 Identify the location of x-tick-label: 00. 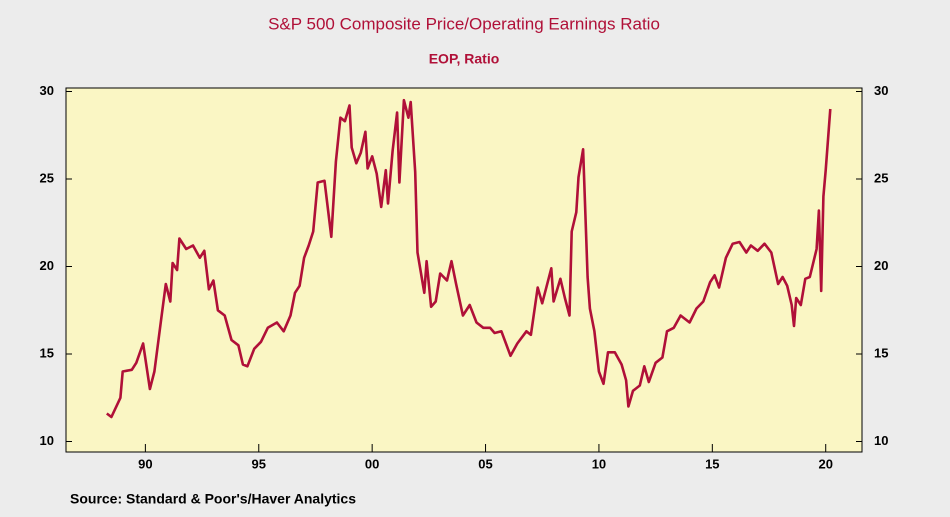
(372, 463).